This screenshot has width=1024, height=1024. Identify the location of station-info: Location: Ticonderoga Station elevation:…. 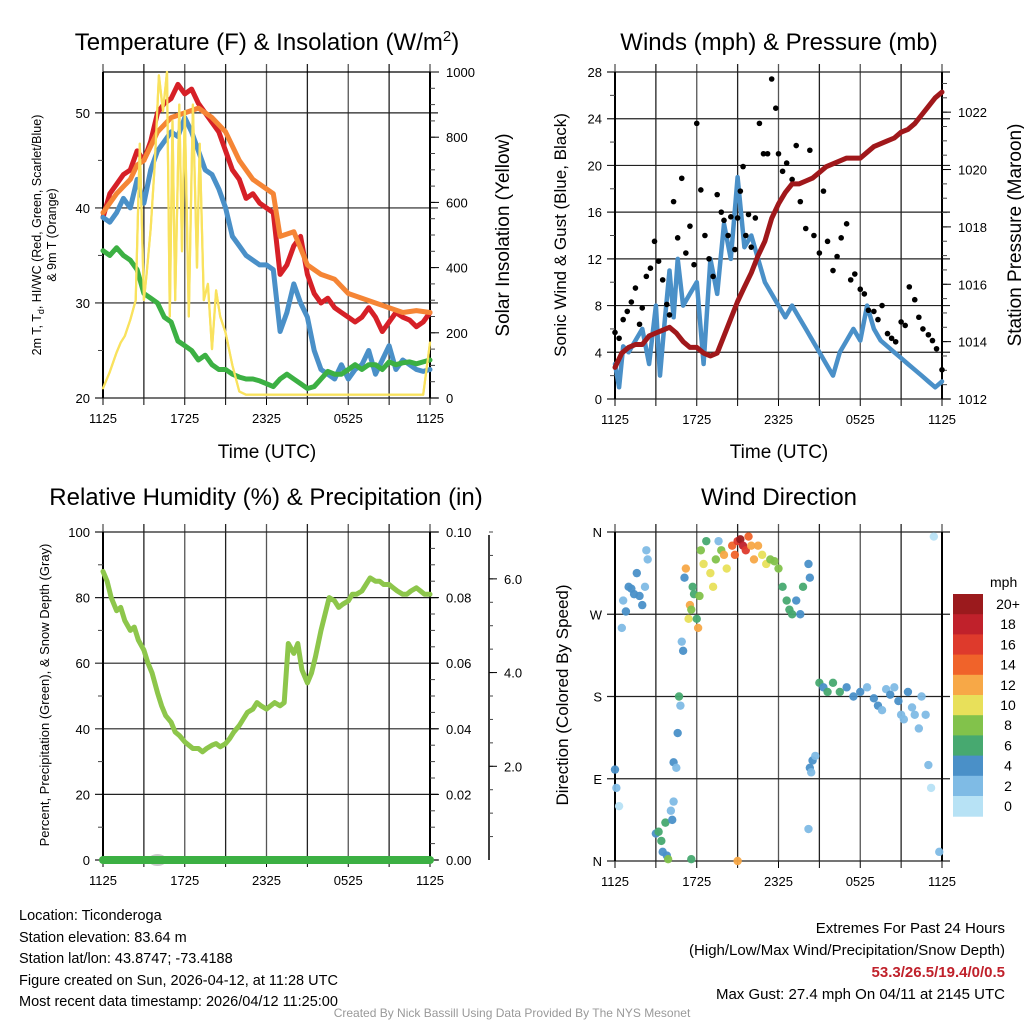
(178, 960).